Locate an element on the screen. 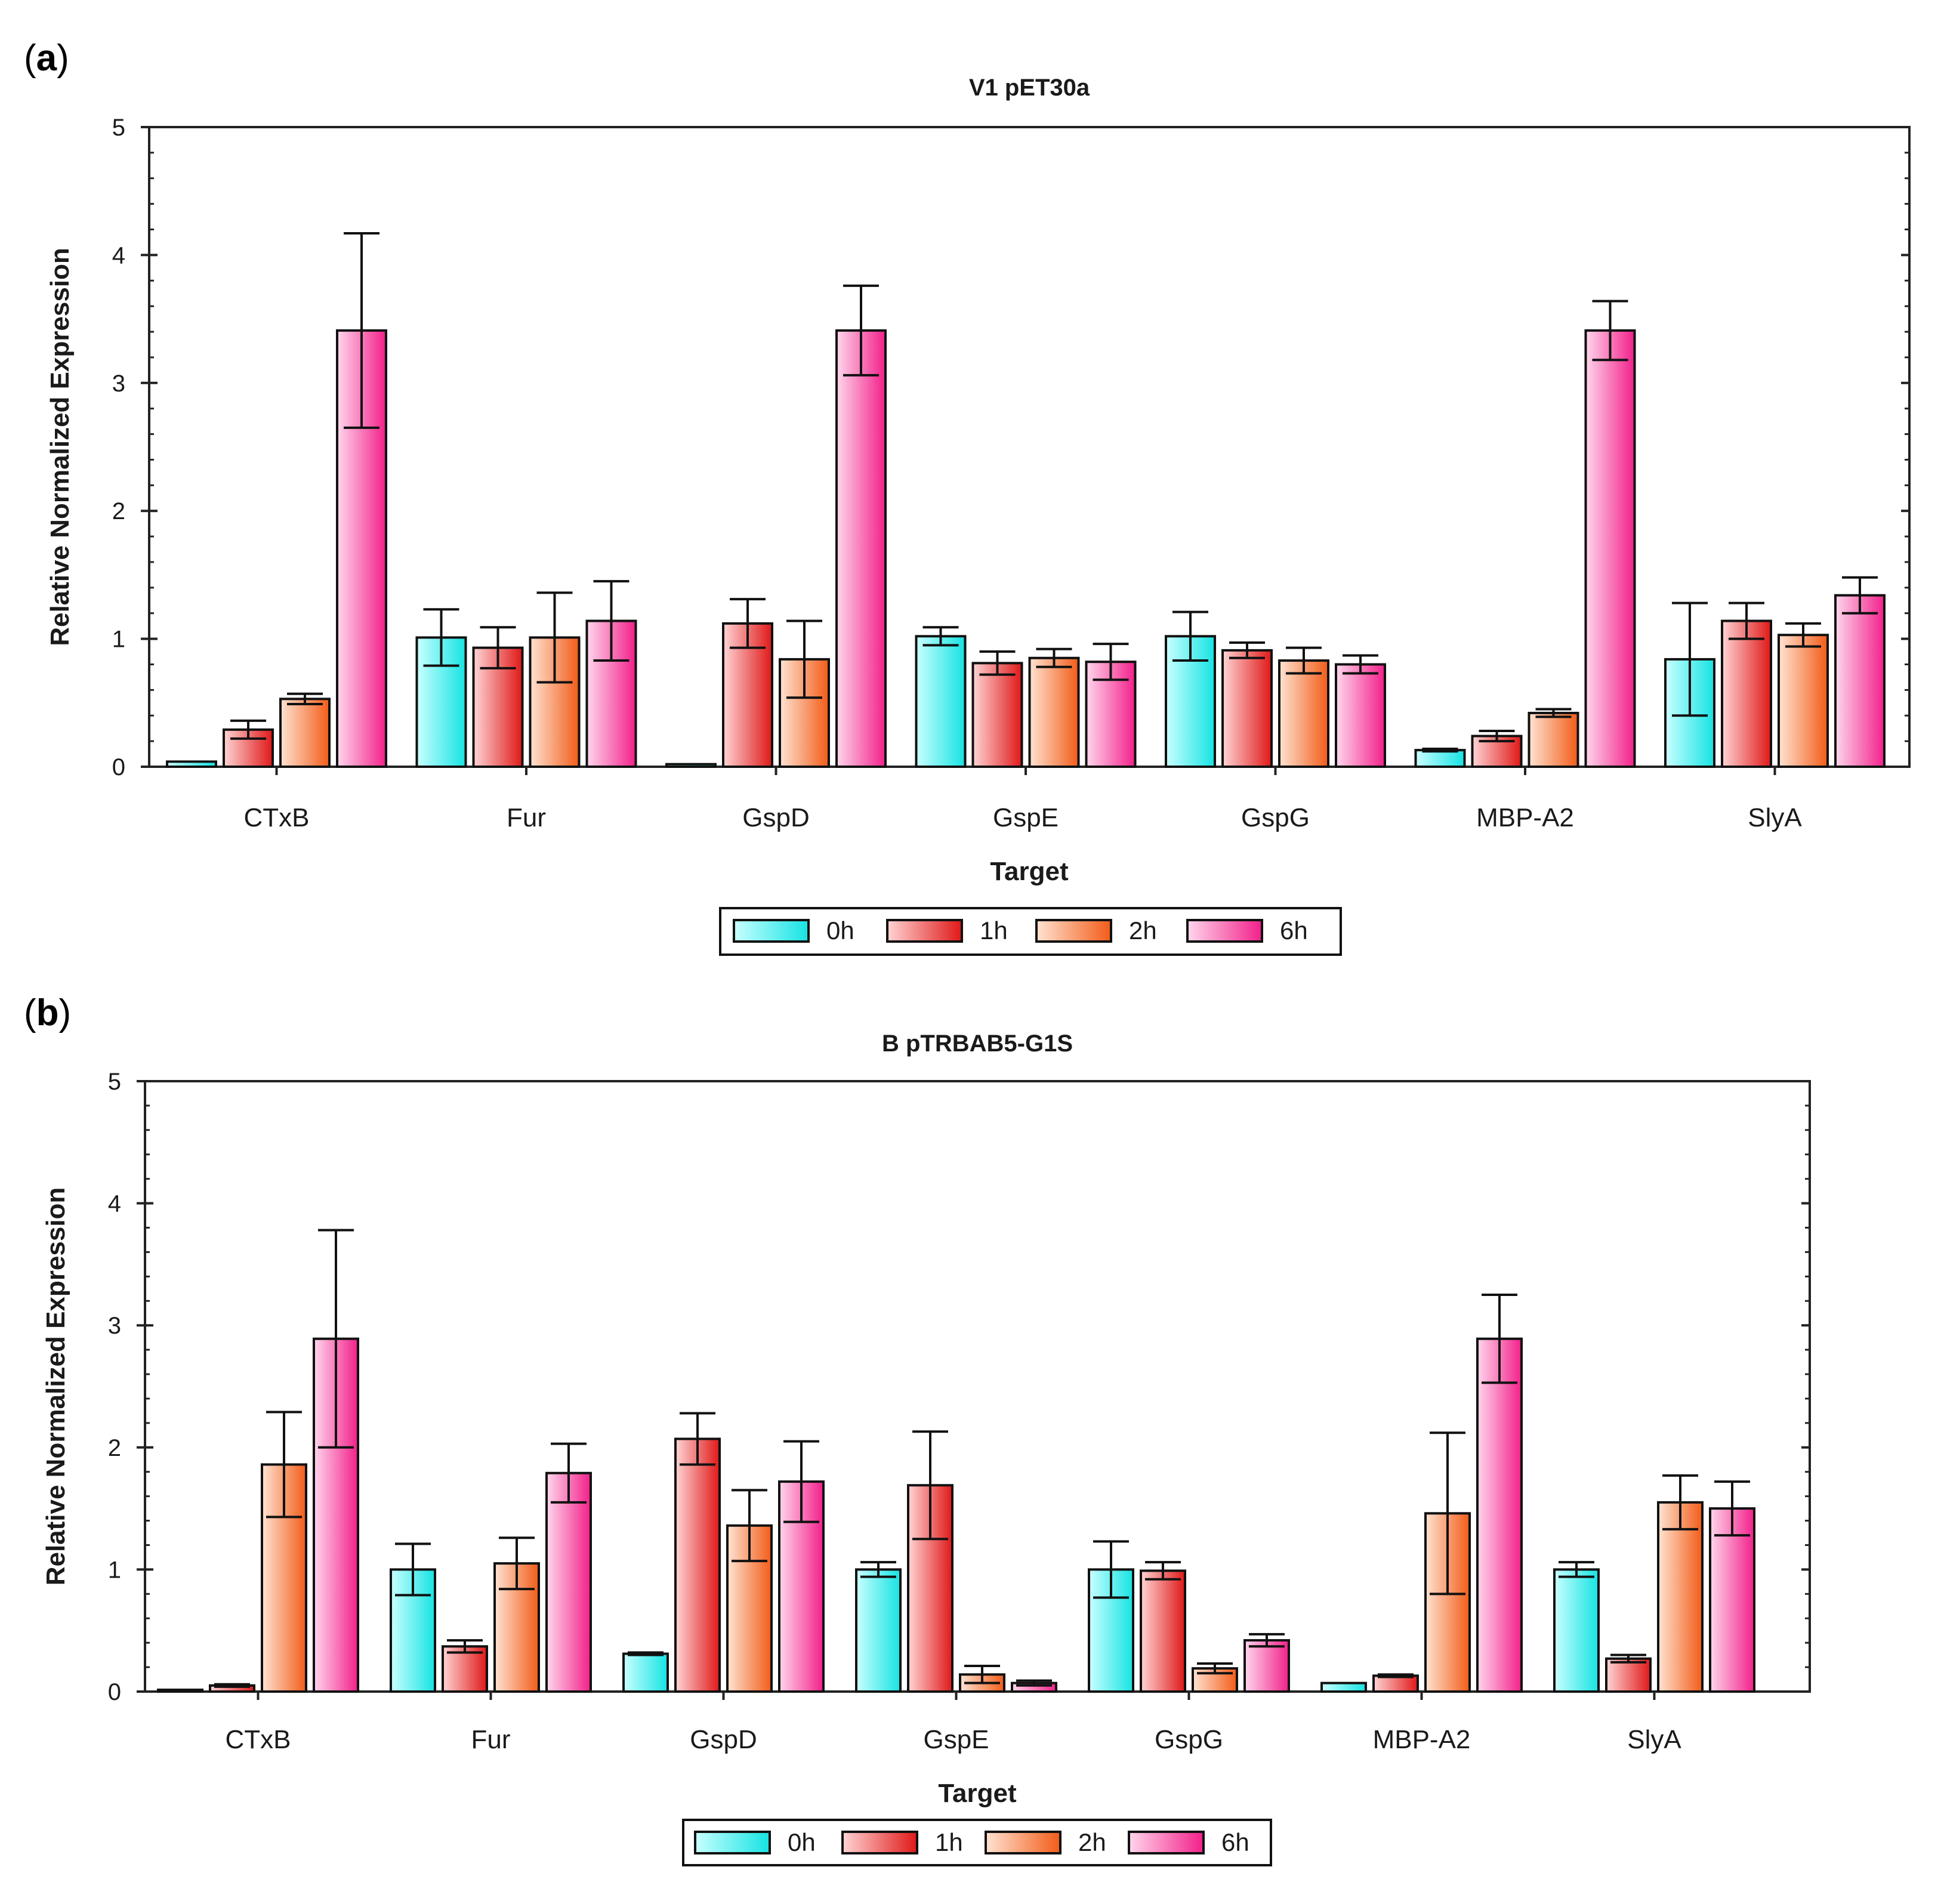  bar-fur-1h is located at coordinates (465, 1669).